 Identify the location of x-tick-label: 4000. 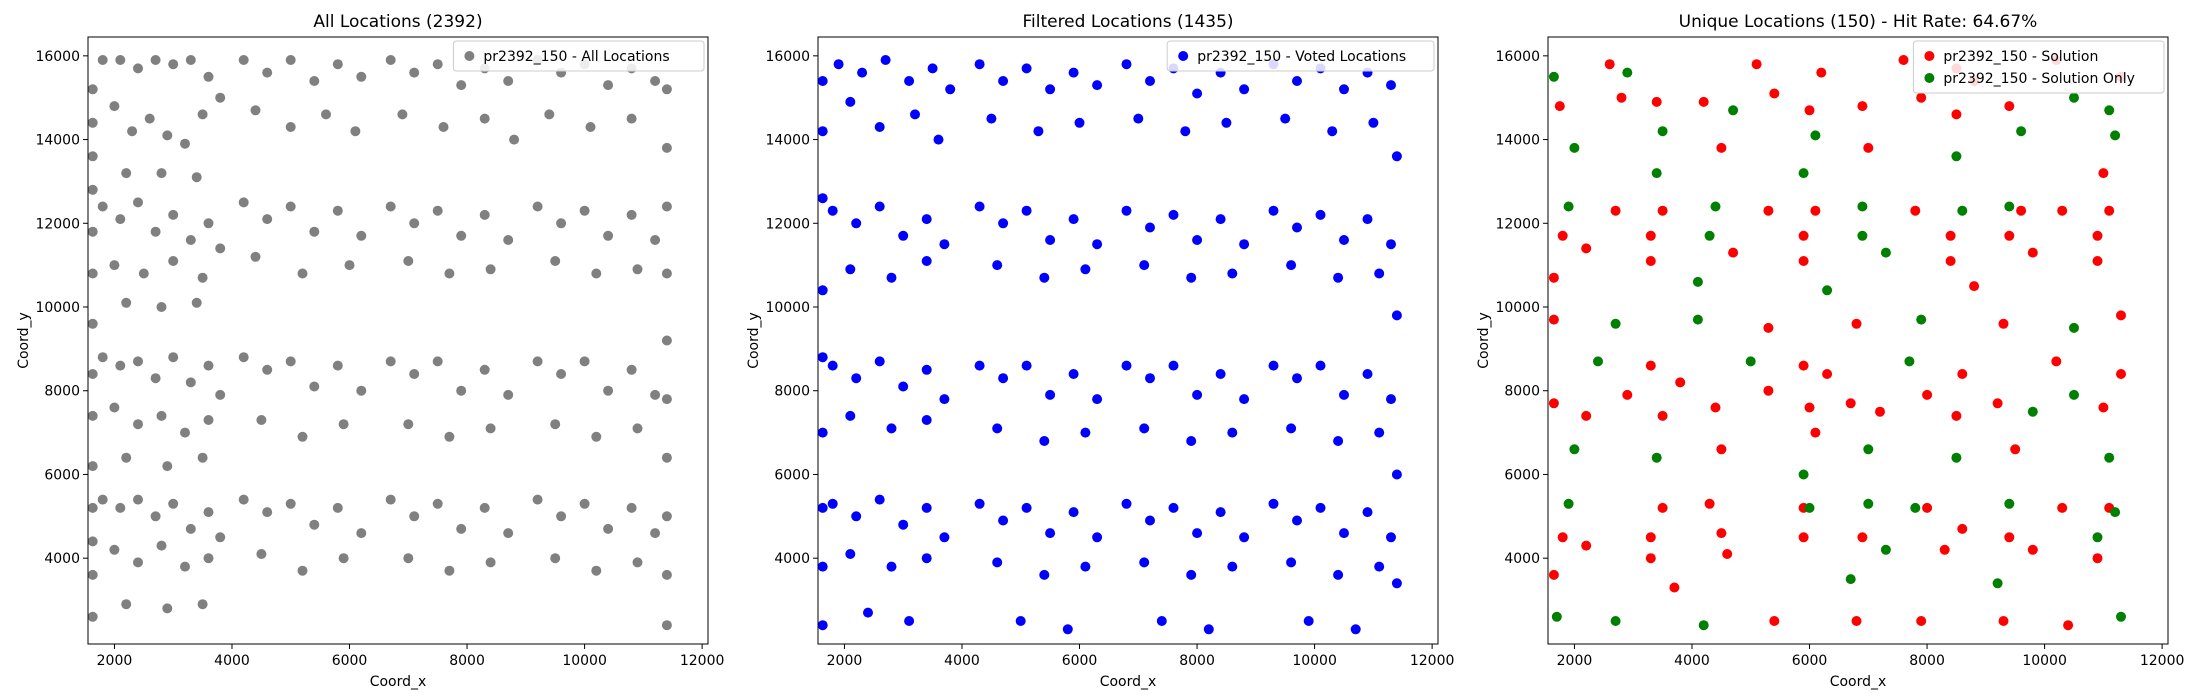
(1692, 661).